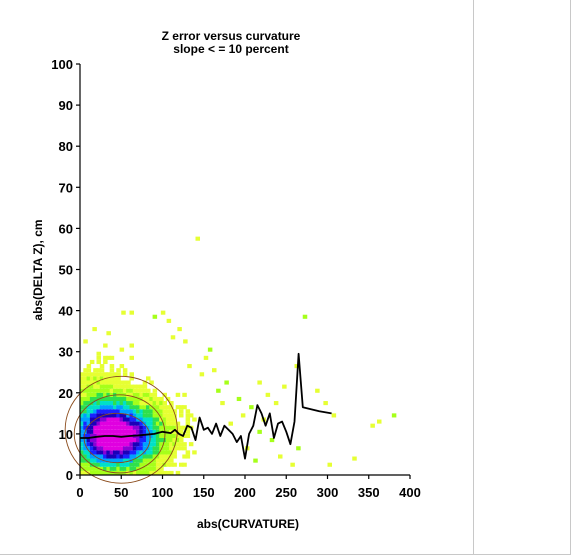 The height and width of the screenshot is (556, 572). What do you see at coordinates (66, 434) in the screenshot?
I see `y-tick-label: 10` at bounding box center [66, 434].